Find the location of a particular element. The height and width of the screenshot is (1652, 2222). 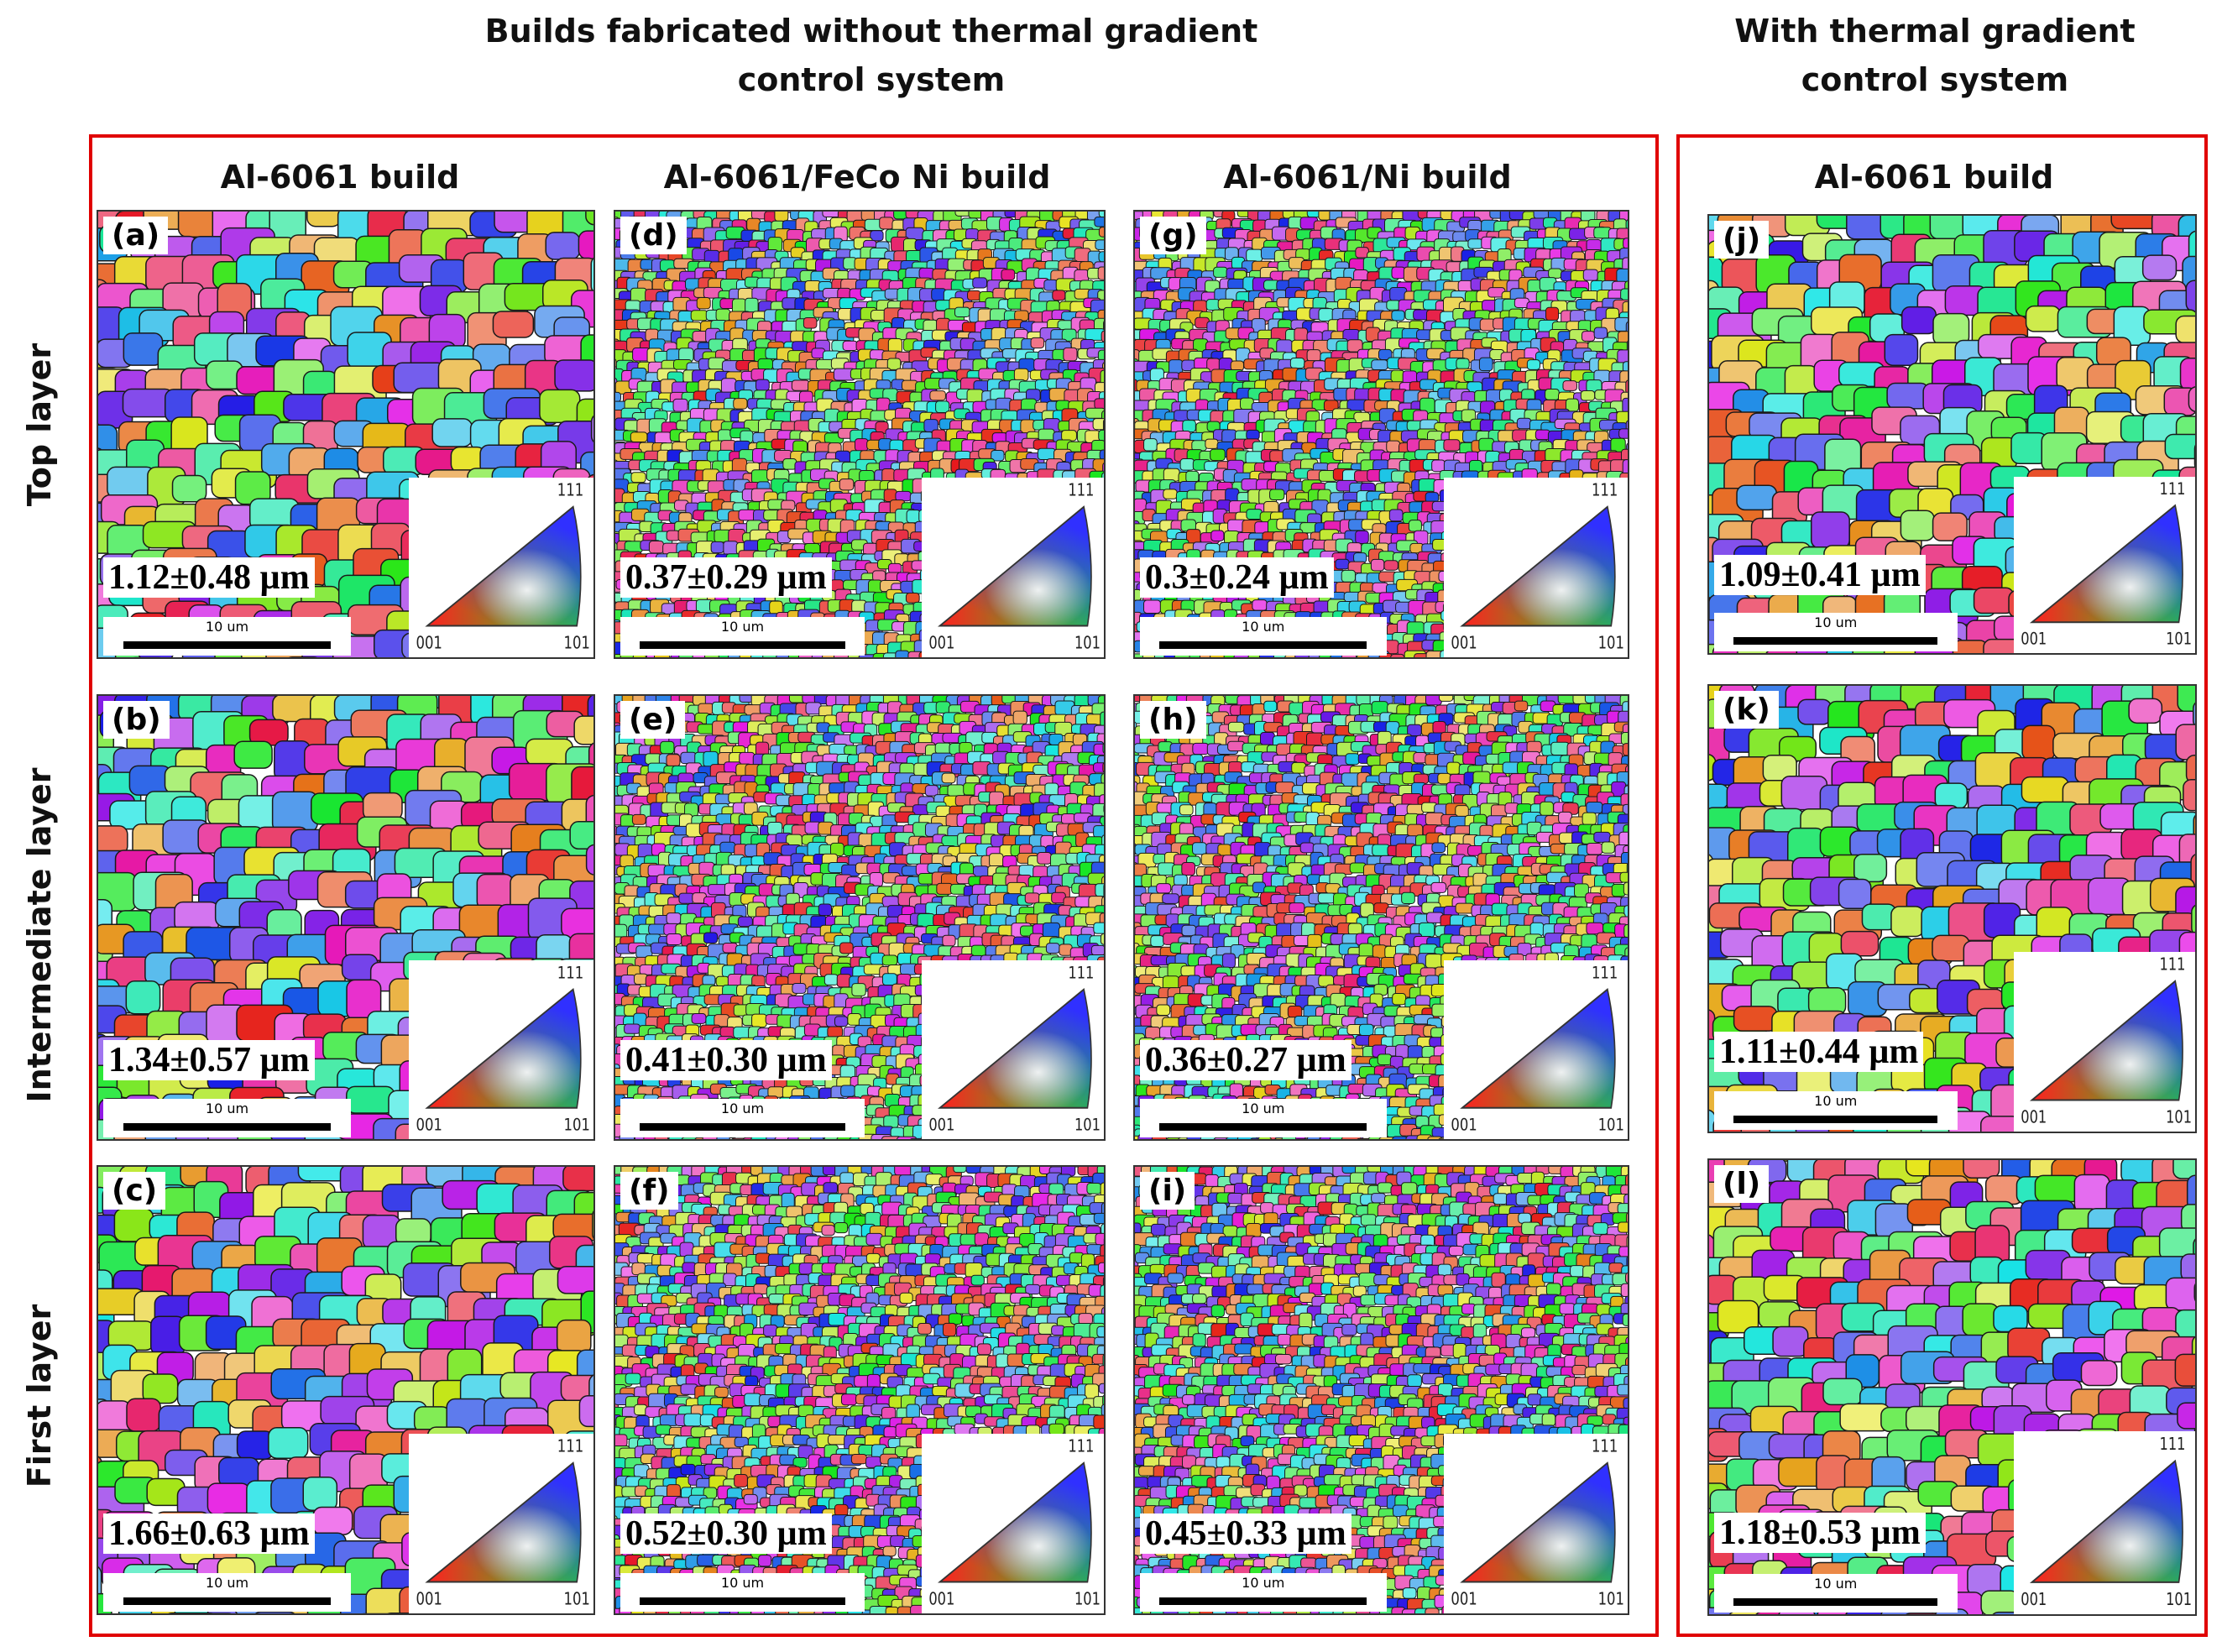

ipf-label: 101 is located at coordinates (1087, 643).